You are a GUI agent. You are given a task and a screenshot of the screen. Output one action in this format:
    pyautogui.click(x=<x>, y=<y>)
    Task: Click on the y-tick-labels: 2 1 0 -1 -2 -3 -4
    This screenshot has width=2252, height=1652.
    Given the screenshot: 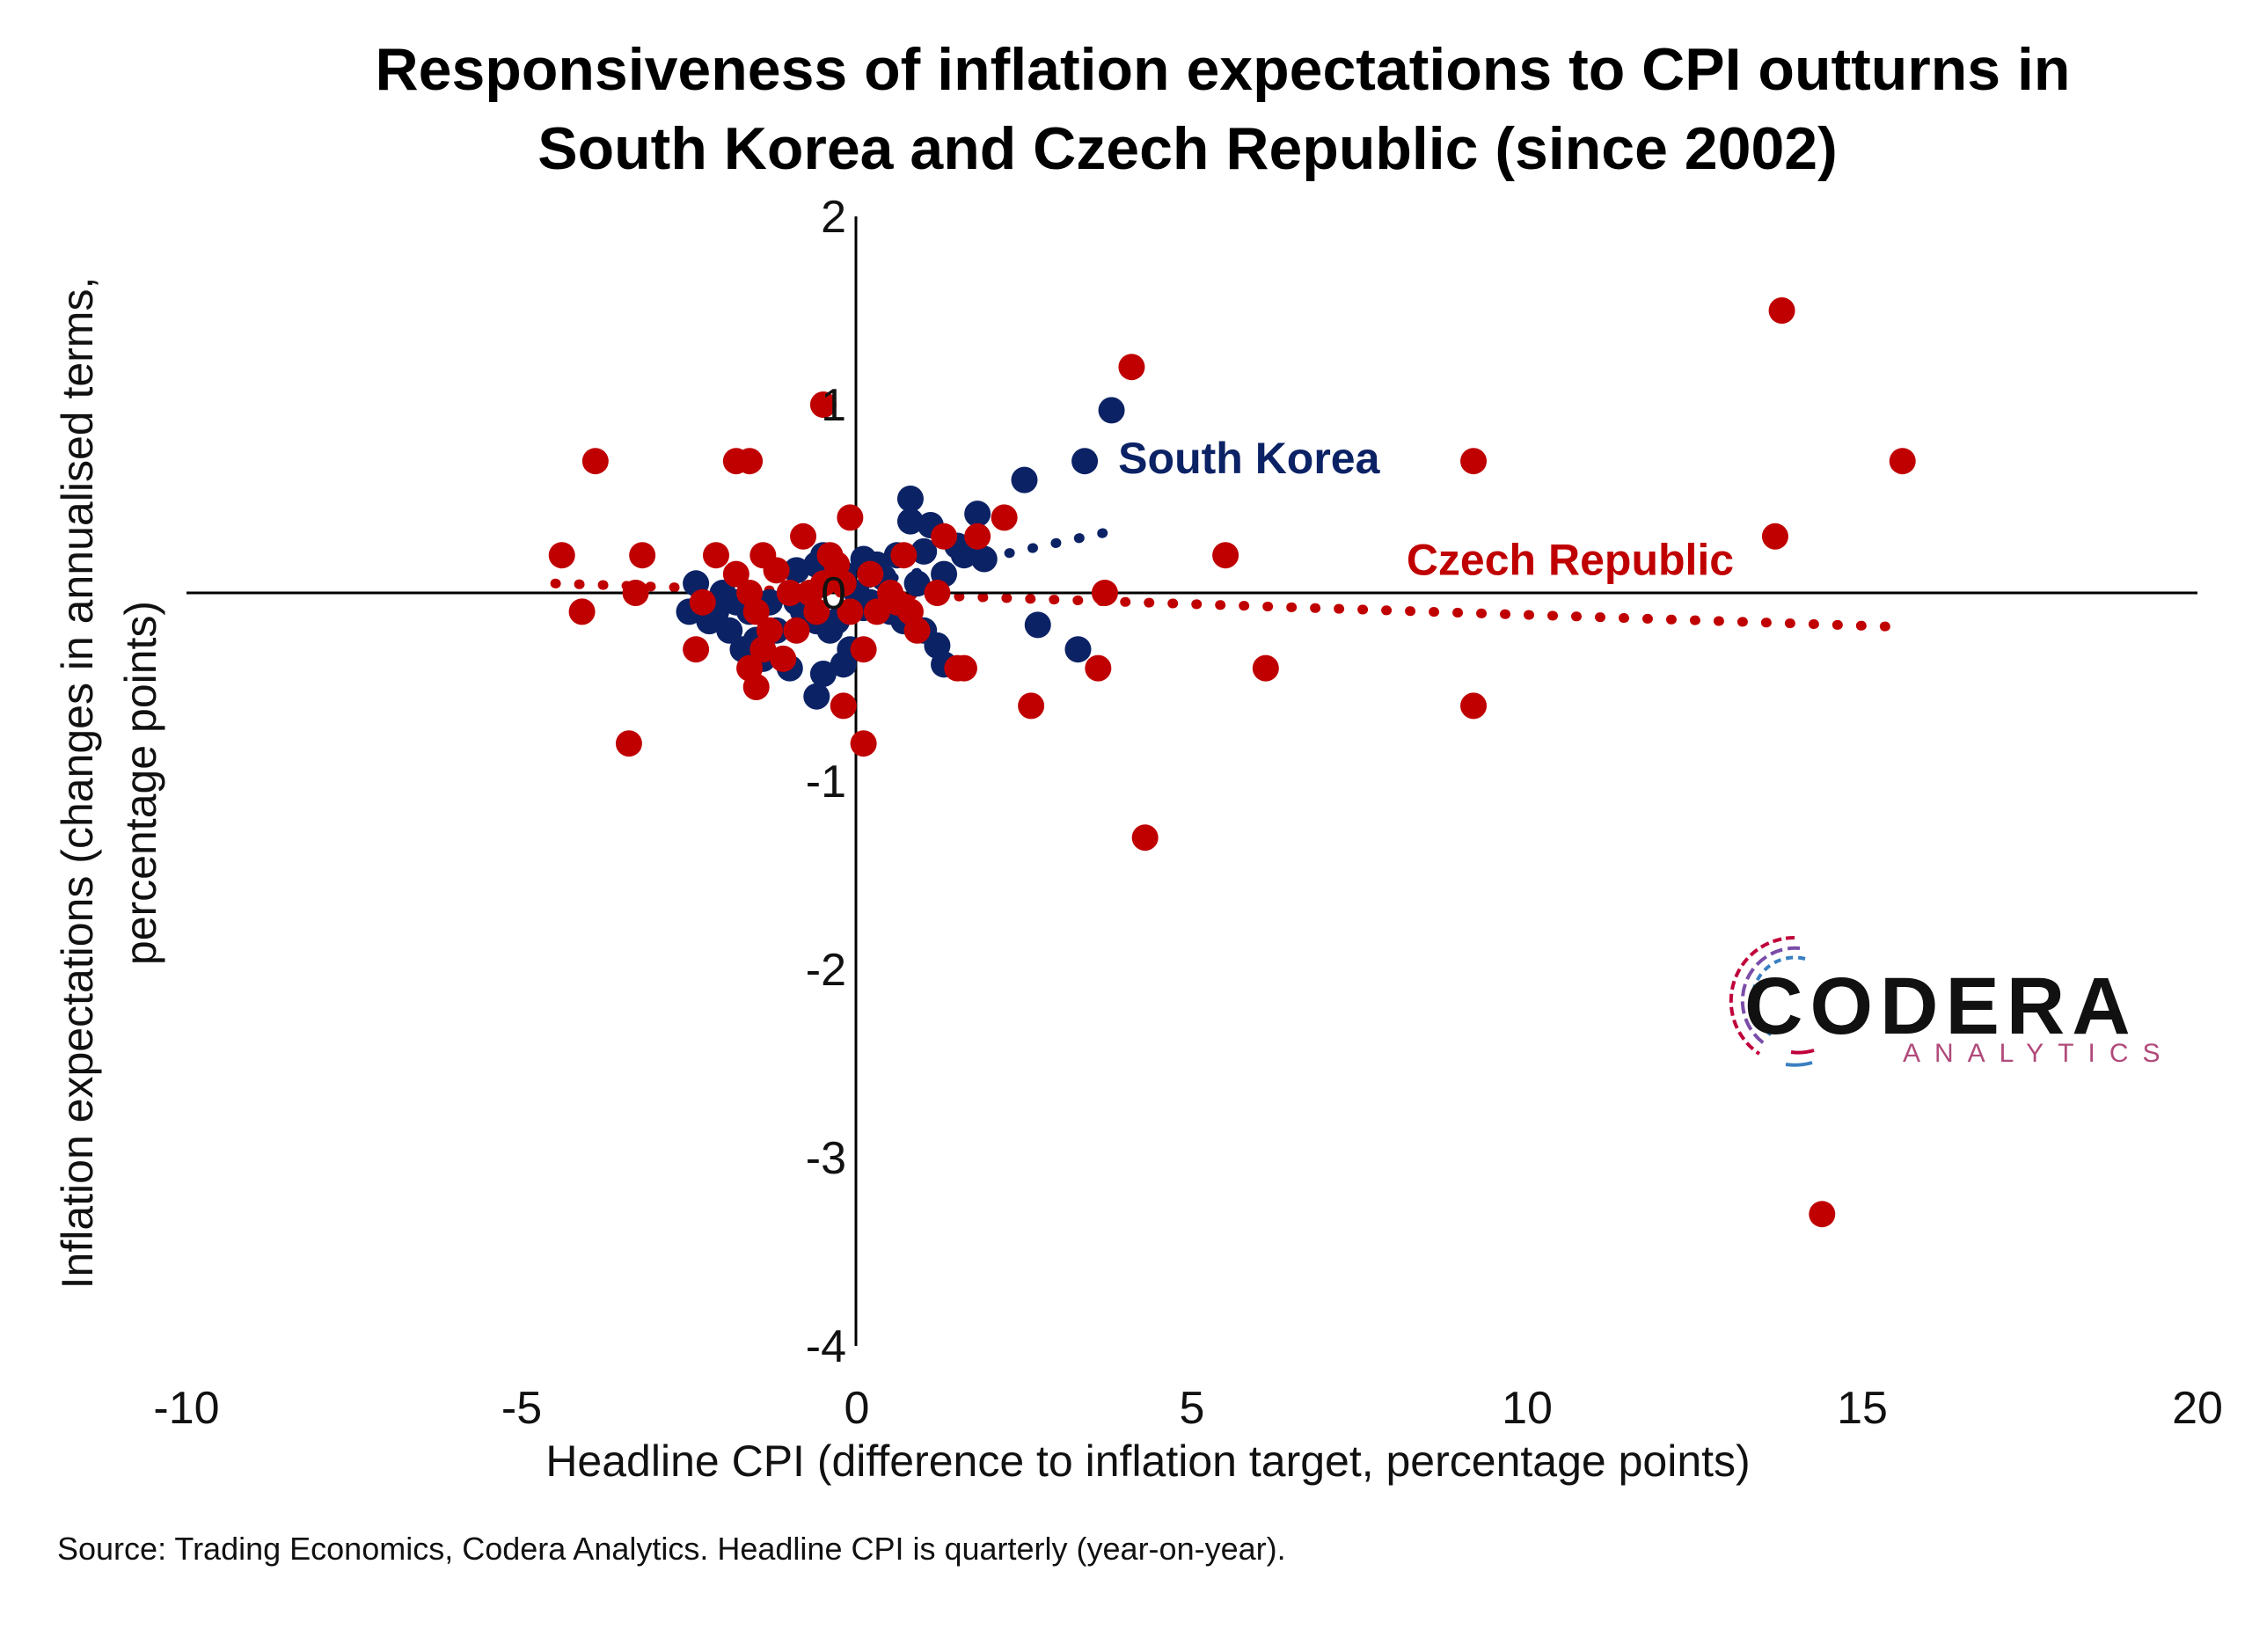 What is the action you would take?
    pyautogui.click(x=826, y=782)
    